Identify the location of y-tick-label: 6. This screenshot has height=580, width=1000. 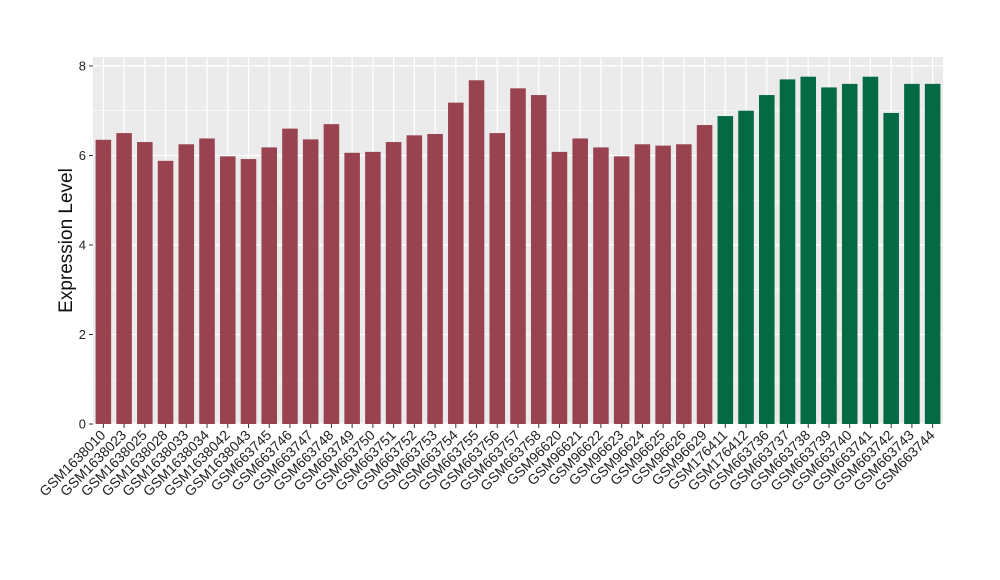
(82, 155).